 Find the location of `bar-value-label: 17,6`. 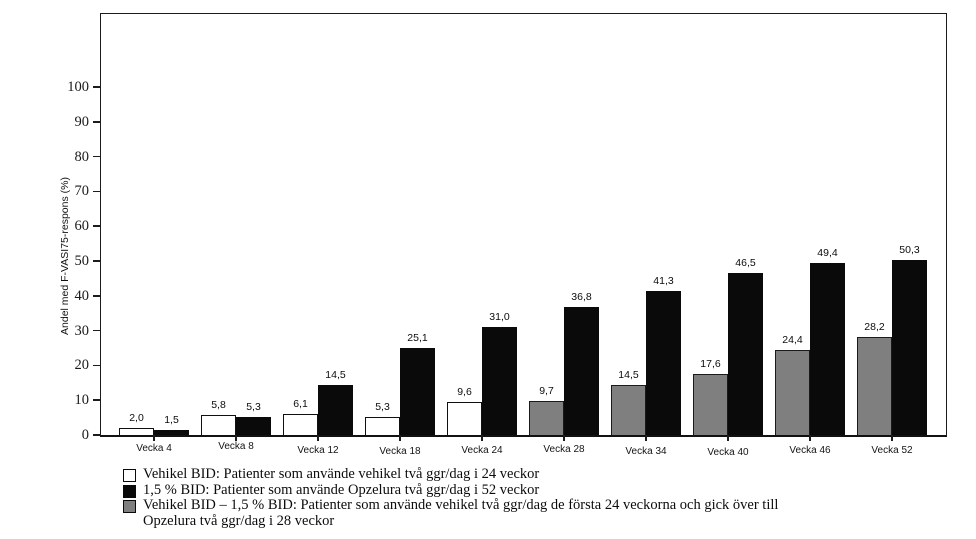

bar-value-label: 17,6 is located at coordinates (710, 363).